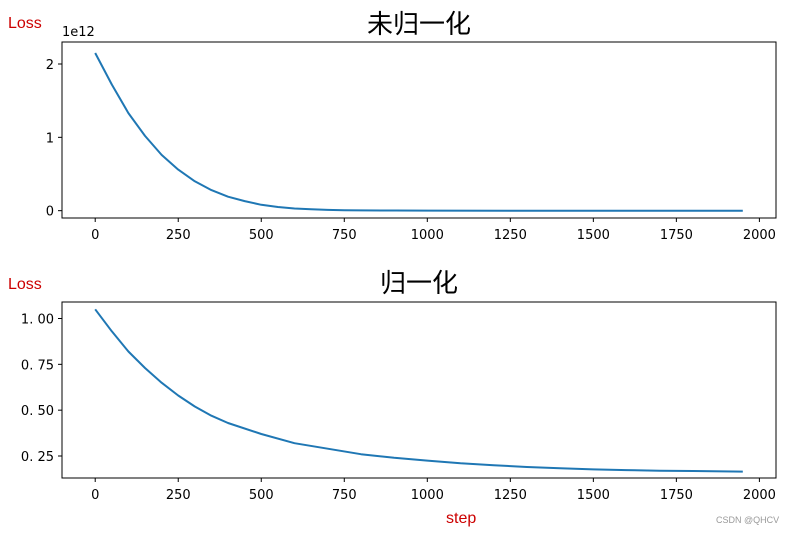 The height and width of the screenshot is (534, 793). Describe the element at coordinates (25, 23) in the screenshot. I see `top-y-axis-label: Loss` at that location.